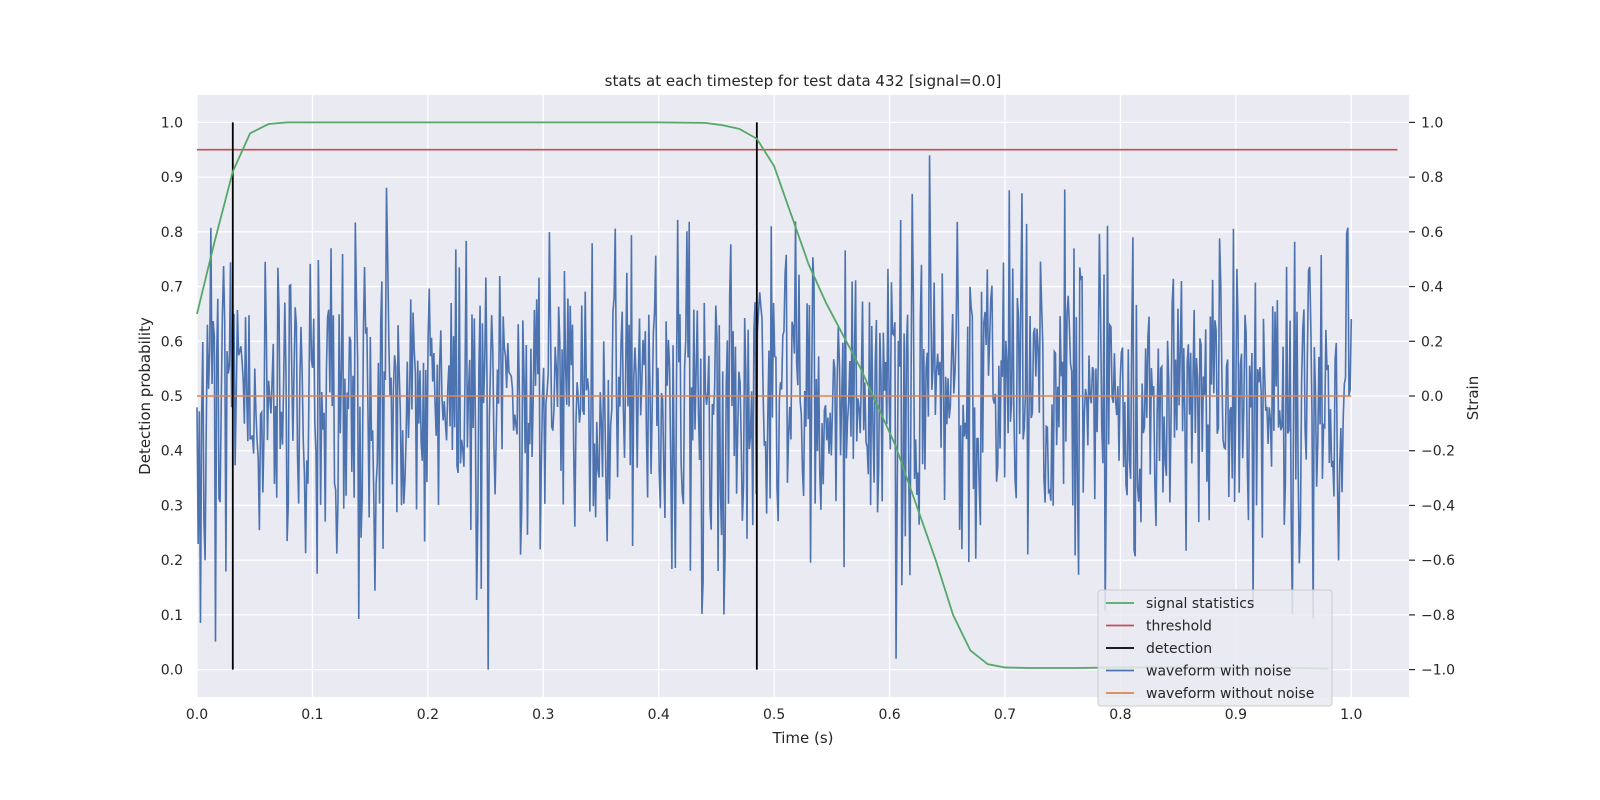  What do you see at coordinates (1005, 715) in the screenshot?
I see `x-tick-label: 0.7` at bounding box center [1005, 715].